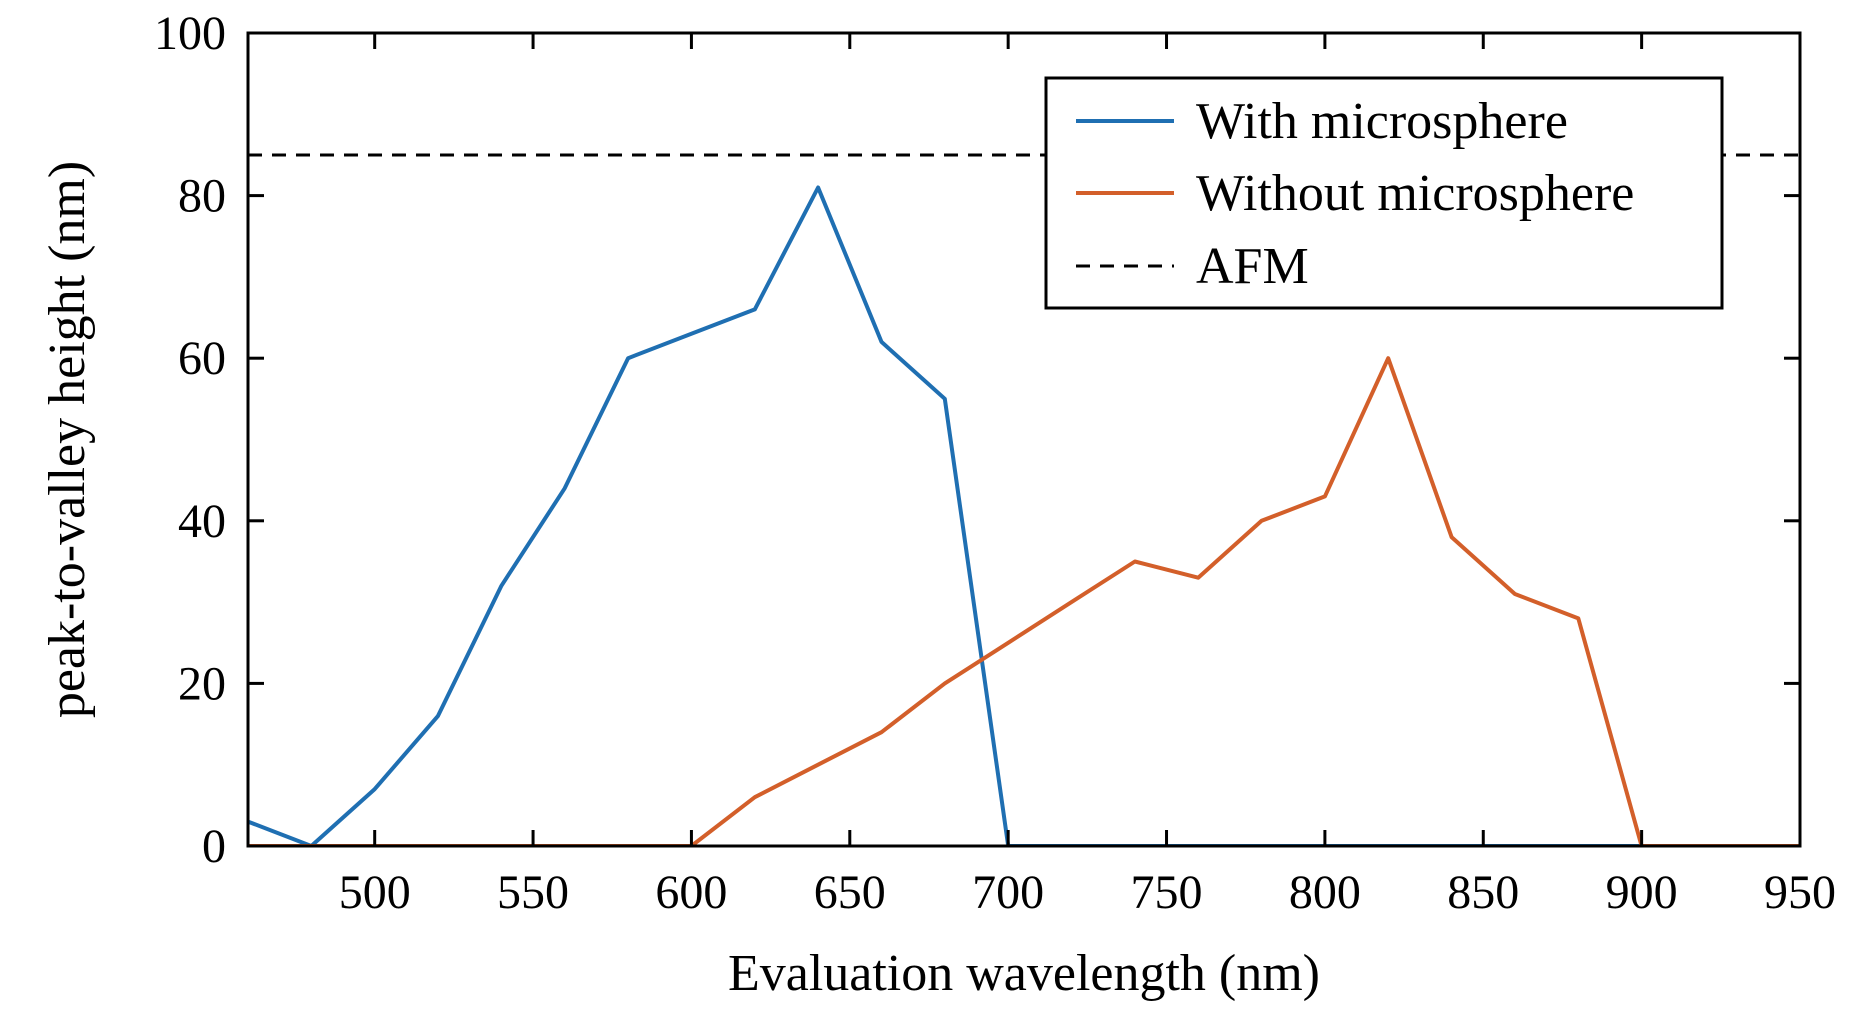  I want to click on x-tick-label-700: 700, so click(1008, 892).